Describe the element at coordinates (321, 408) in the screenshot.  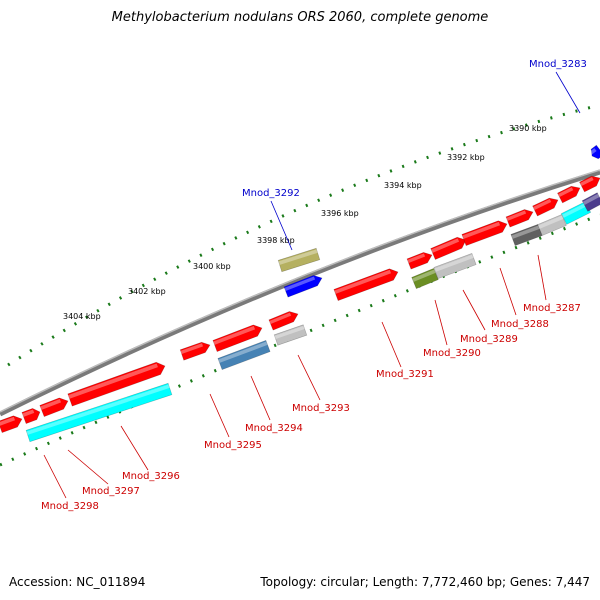
I see `gene-label: Mnod_3293` at that location.